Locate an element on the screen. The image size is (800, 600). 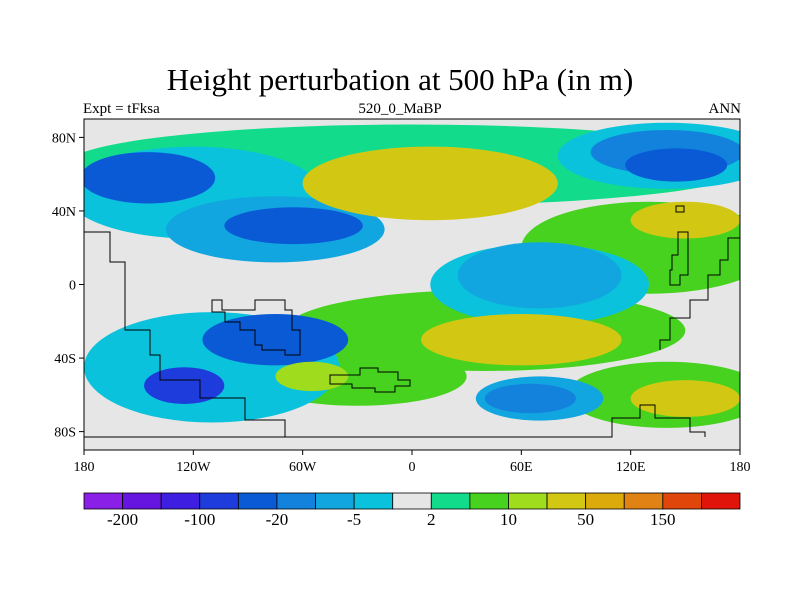
y-tick-label: 0 is located at coordinates (72, 286).